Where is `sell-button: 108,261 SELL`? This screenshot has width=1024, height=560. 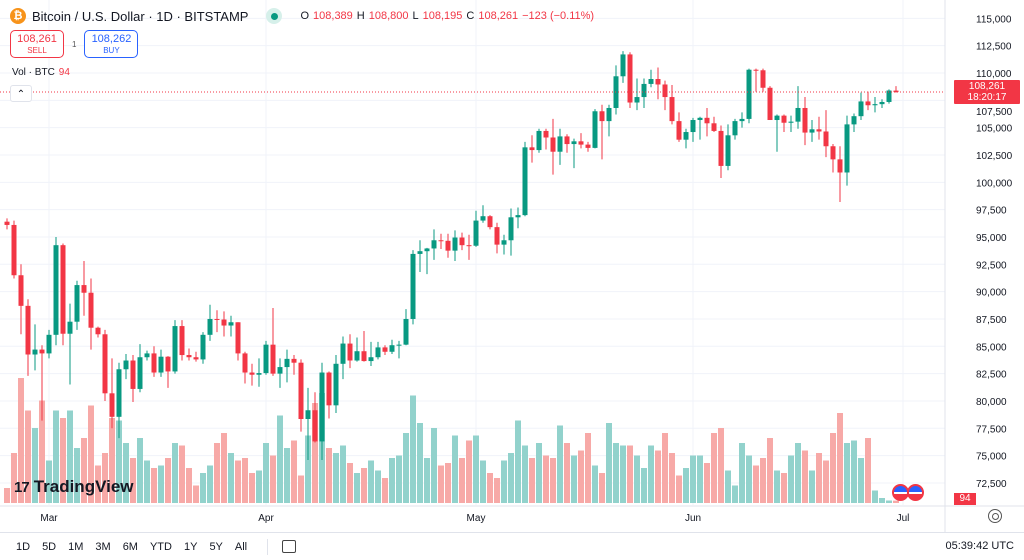
sell-button: 108,261 SELL is located at coordinates (37, 44).